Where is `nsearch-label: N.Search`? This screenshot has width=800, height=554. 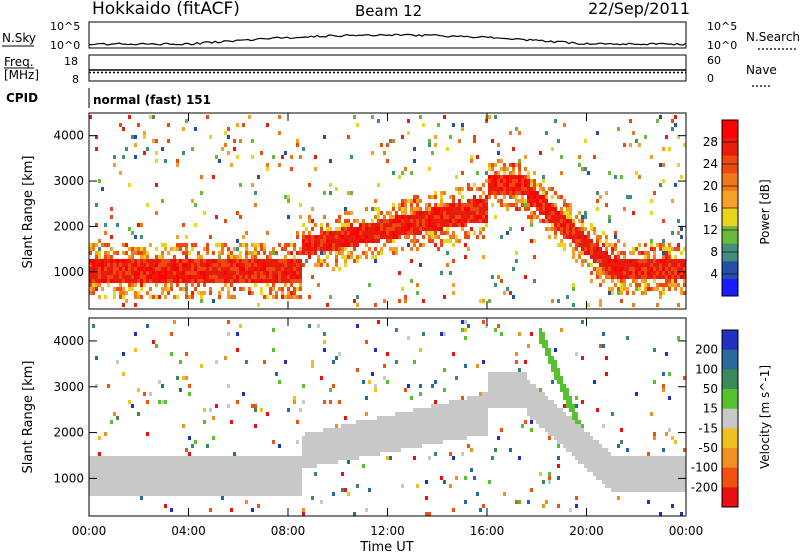
nsearch-label: N.Search is located at coordinates (773, 37).